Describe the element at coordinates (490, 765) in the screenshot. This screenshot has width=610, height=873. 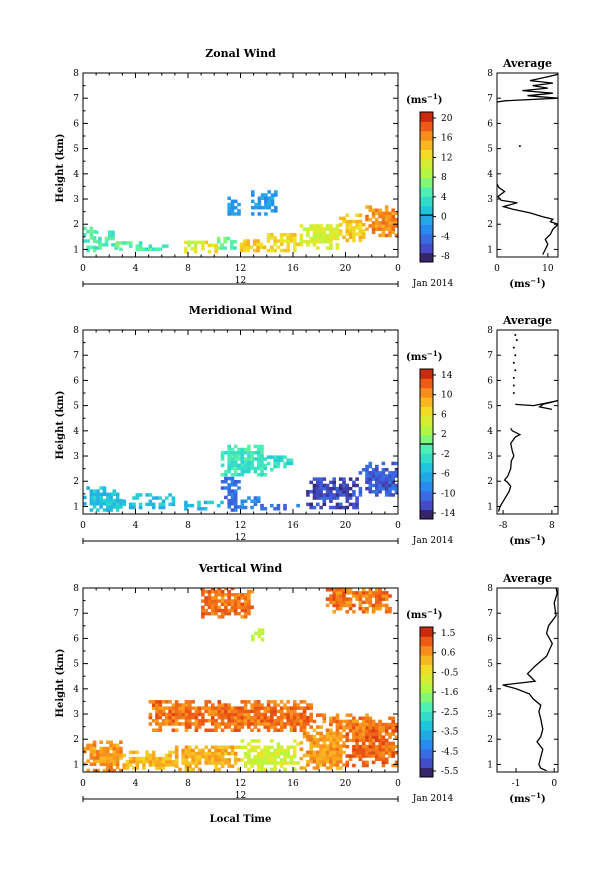
I see `profile-y-tick-label: 1` at that location.